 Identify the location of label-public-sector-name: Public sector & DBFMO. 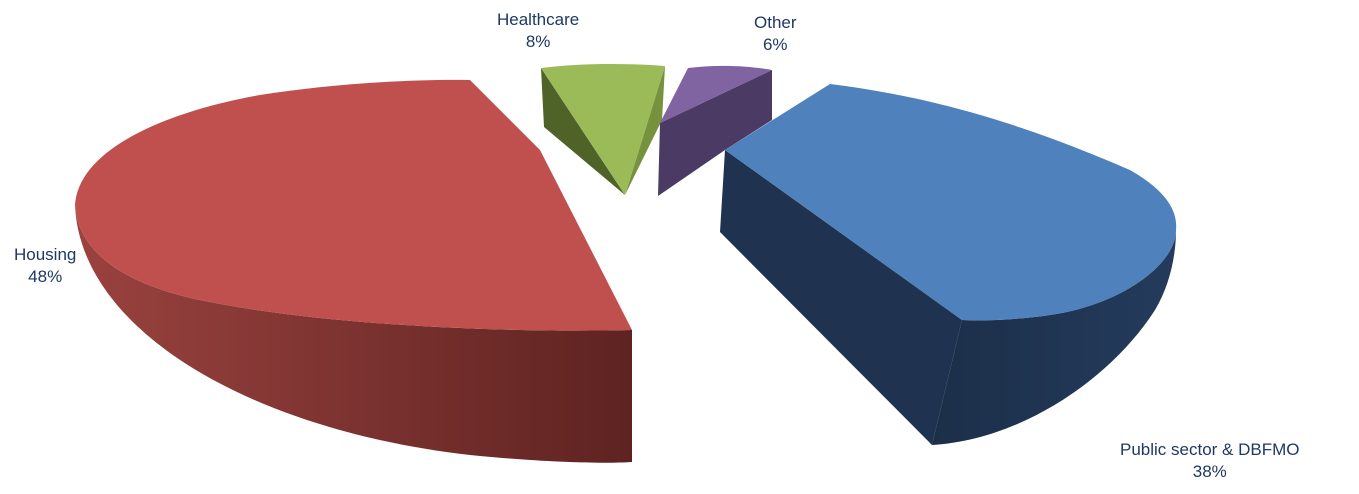
(1210, 449).